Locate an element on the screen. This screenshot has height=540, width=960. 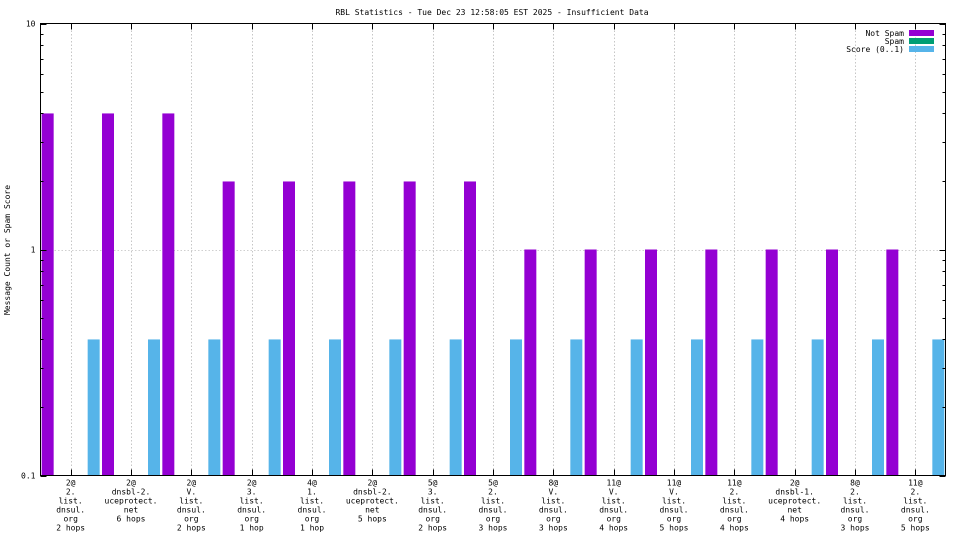
x-tick-label: 8@ 2. list. dnsul. org 3 hops is located at coordinates (855, 506).